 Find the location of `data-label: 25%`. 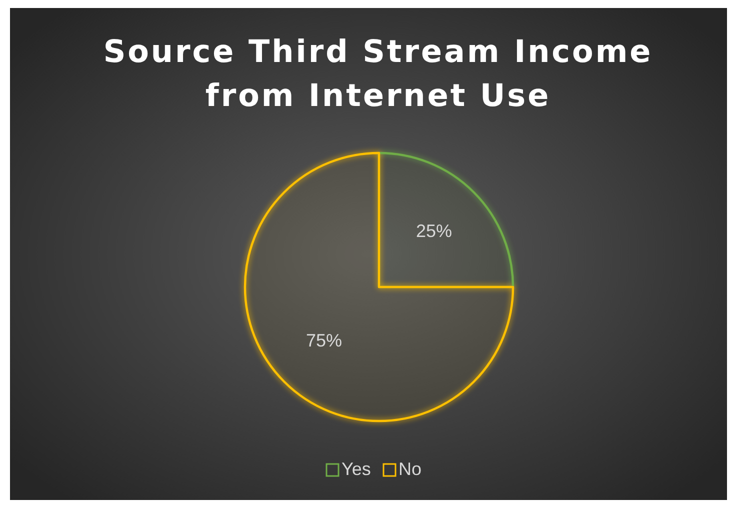

data-label: 25% is located at coordinates (434, 230).